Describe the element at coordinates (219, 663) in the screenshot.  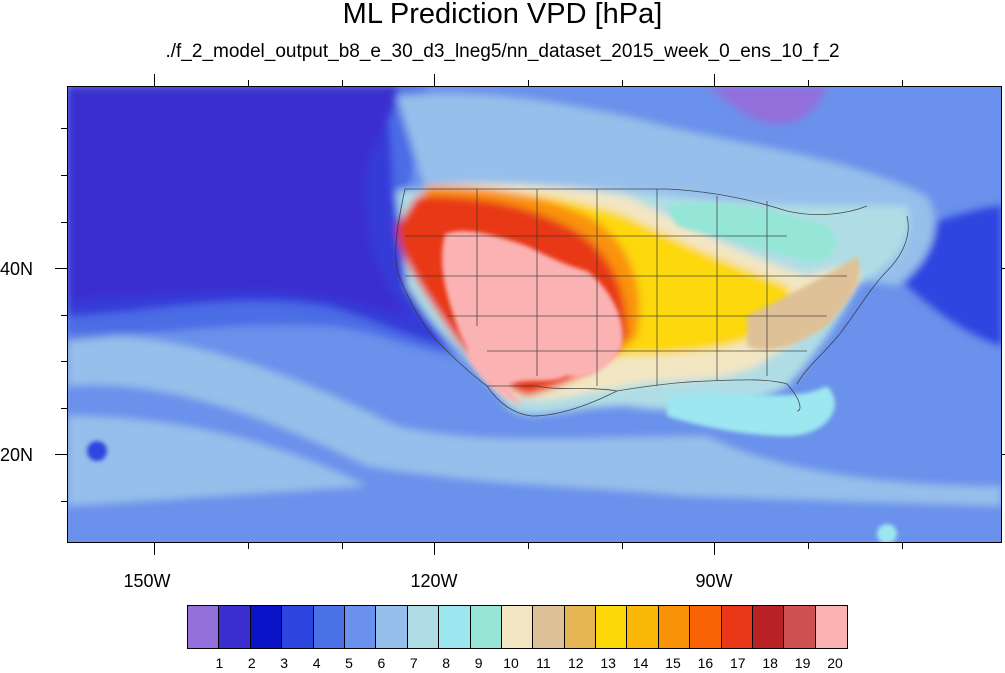
I see `colorbar-label: 1` at that location.